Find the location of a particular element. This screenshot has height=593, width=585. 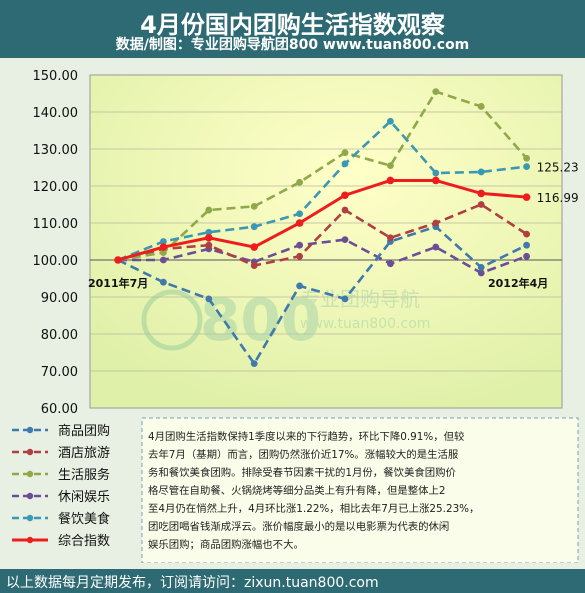

legend-label: 餐饮美食 is located at coordinates (84, 519).